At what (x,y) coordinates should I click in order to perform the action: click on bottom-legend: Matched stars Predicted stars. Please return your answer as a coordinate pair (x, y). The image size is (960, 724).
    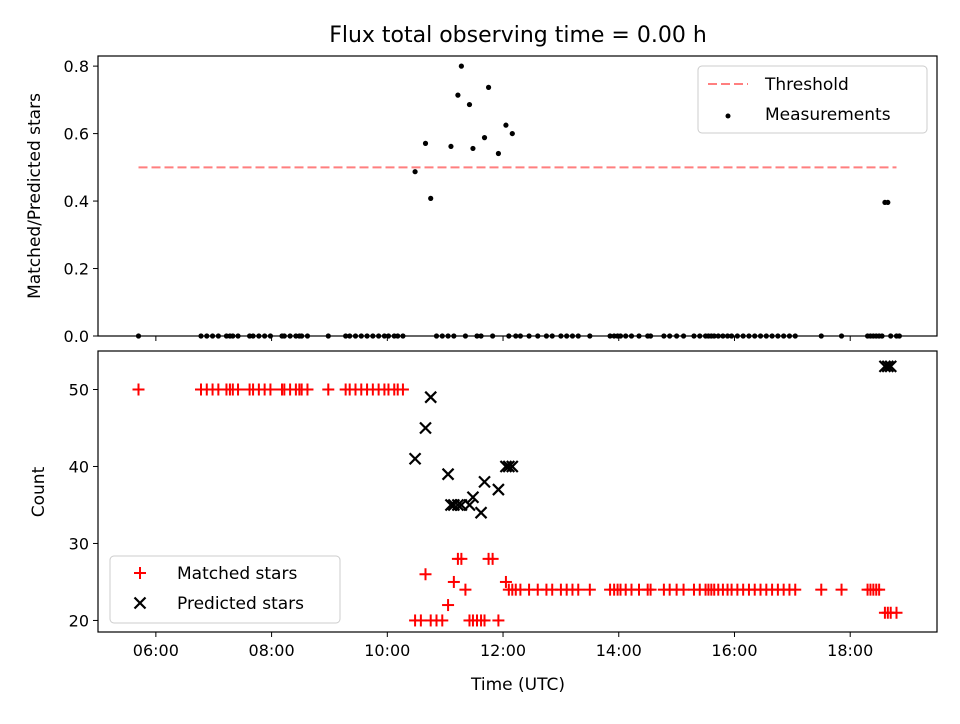
    Looking at the image, I should click on (225, 589).